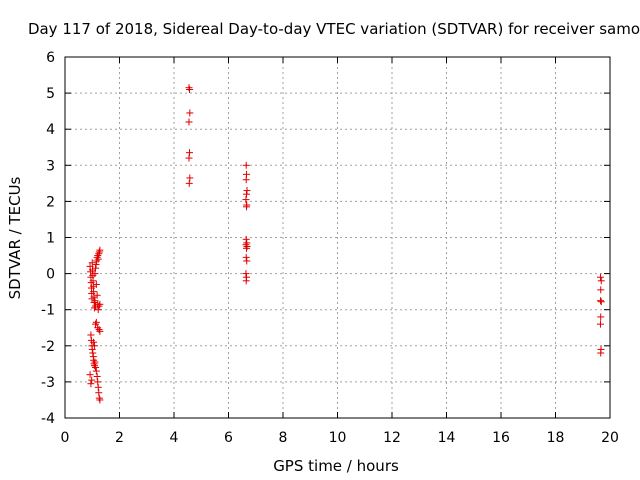 The width and height of the screenshot is (640, 480). I want to click on y-tick-label: 1, so click(50, 239).